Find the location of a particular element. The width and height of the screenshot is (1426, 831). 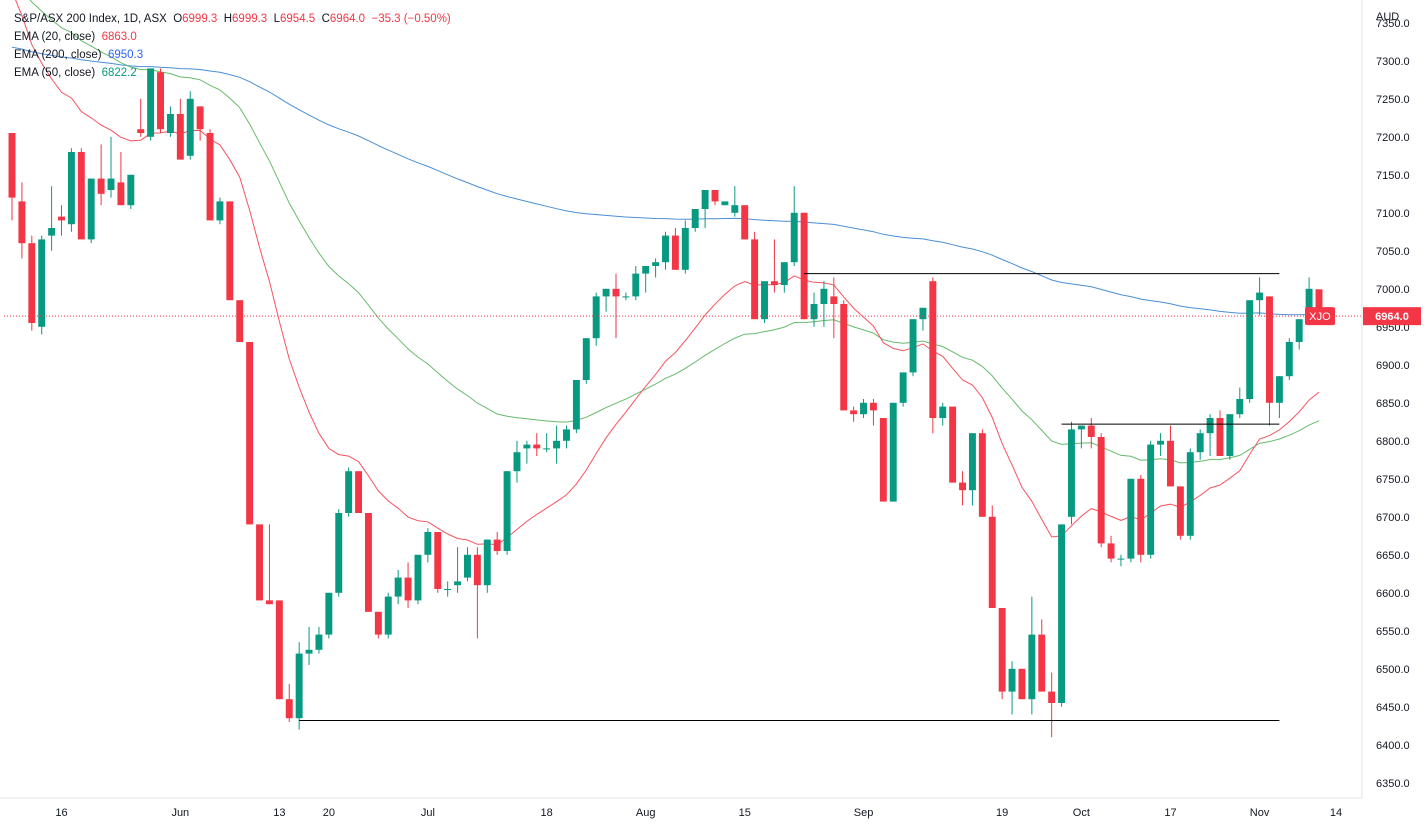

y-tick-label: 7050.0 is located at coordinates (1393, 252).